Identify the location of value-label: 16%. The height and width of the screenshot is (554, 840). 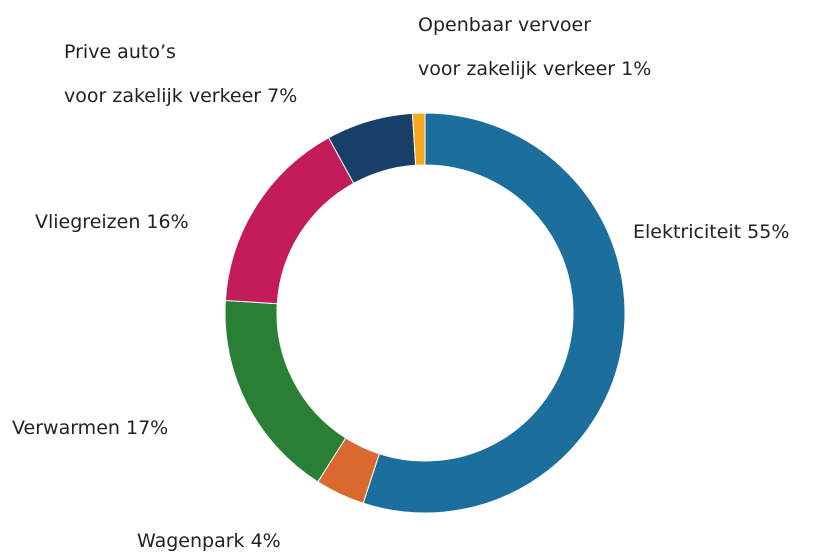
(167, 222).